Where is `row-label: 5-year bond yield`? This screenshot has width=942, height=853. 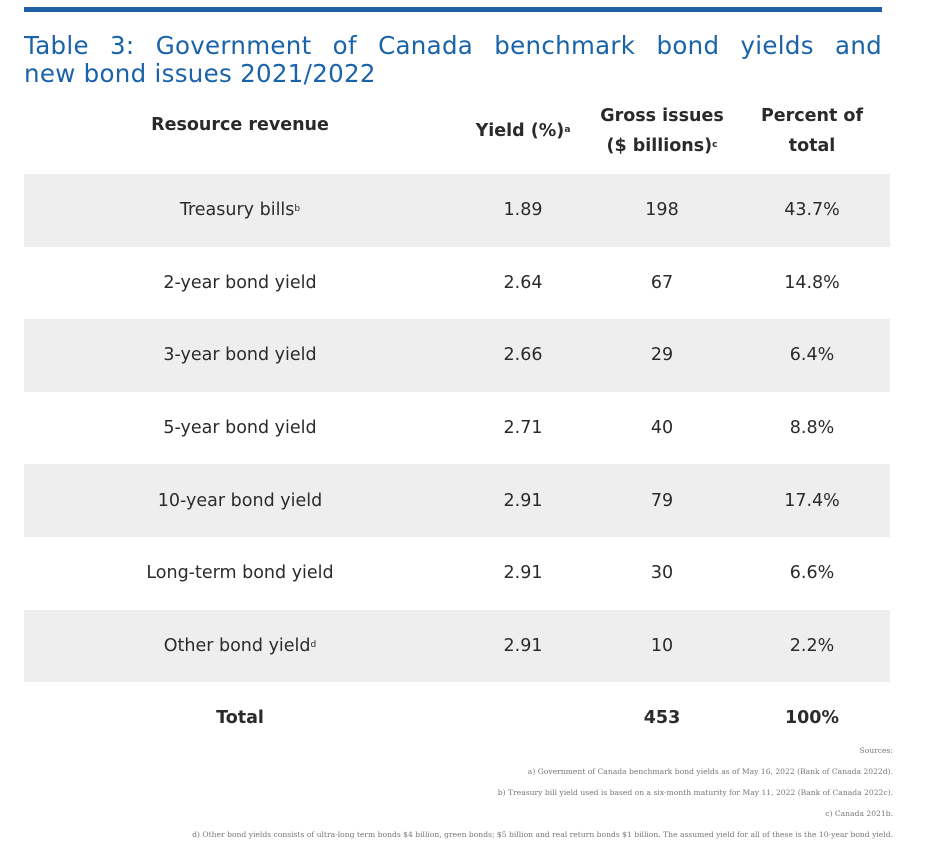 row-label: 5-year bond yield is located at coordinates (240, 428).